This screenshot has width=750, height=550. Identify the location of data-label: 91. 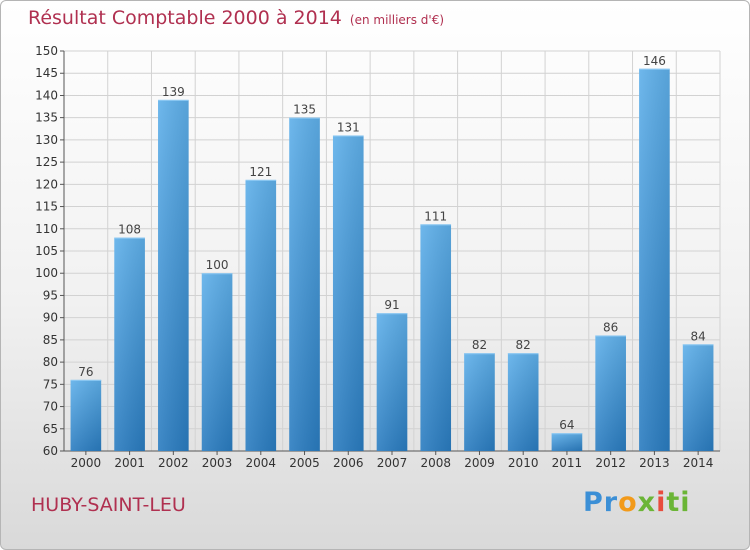
(391, 305).